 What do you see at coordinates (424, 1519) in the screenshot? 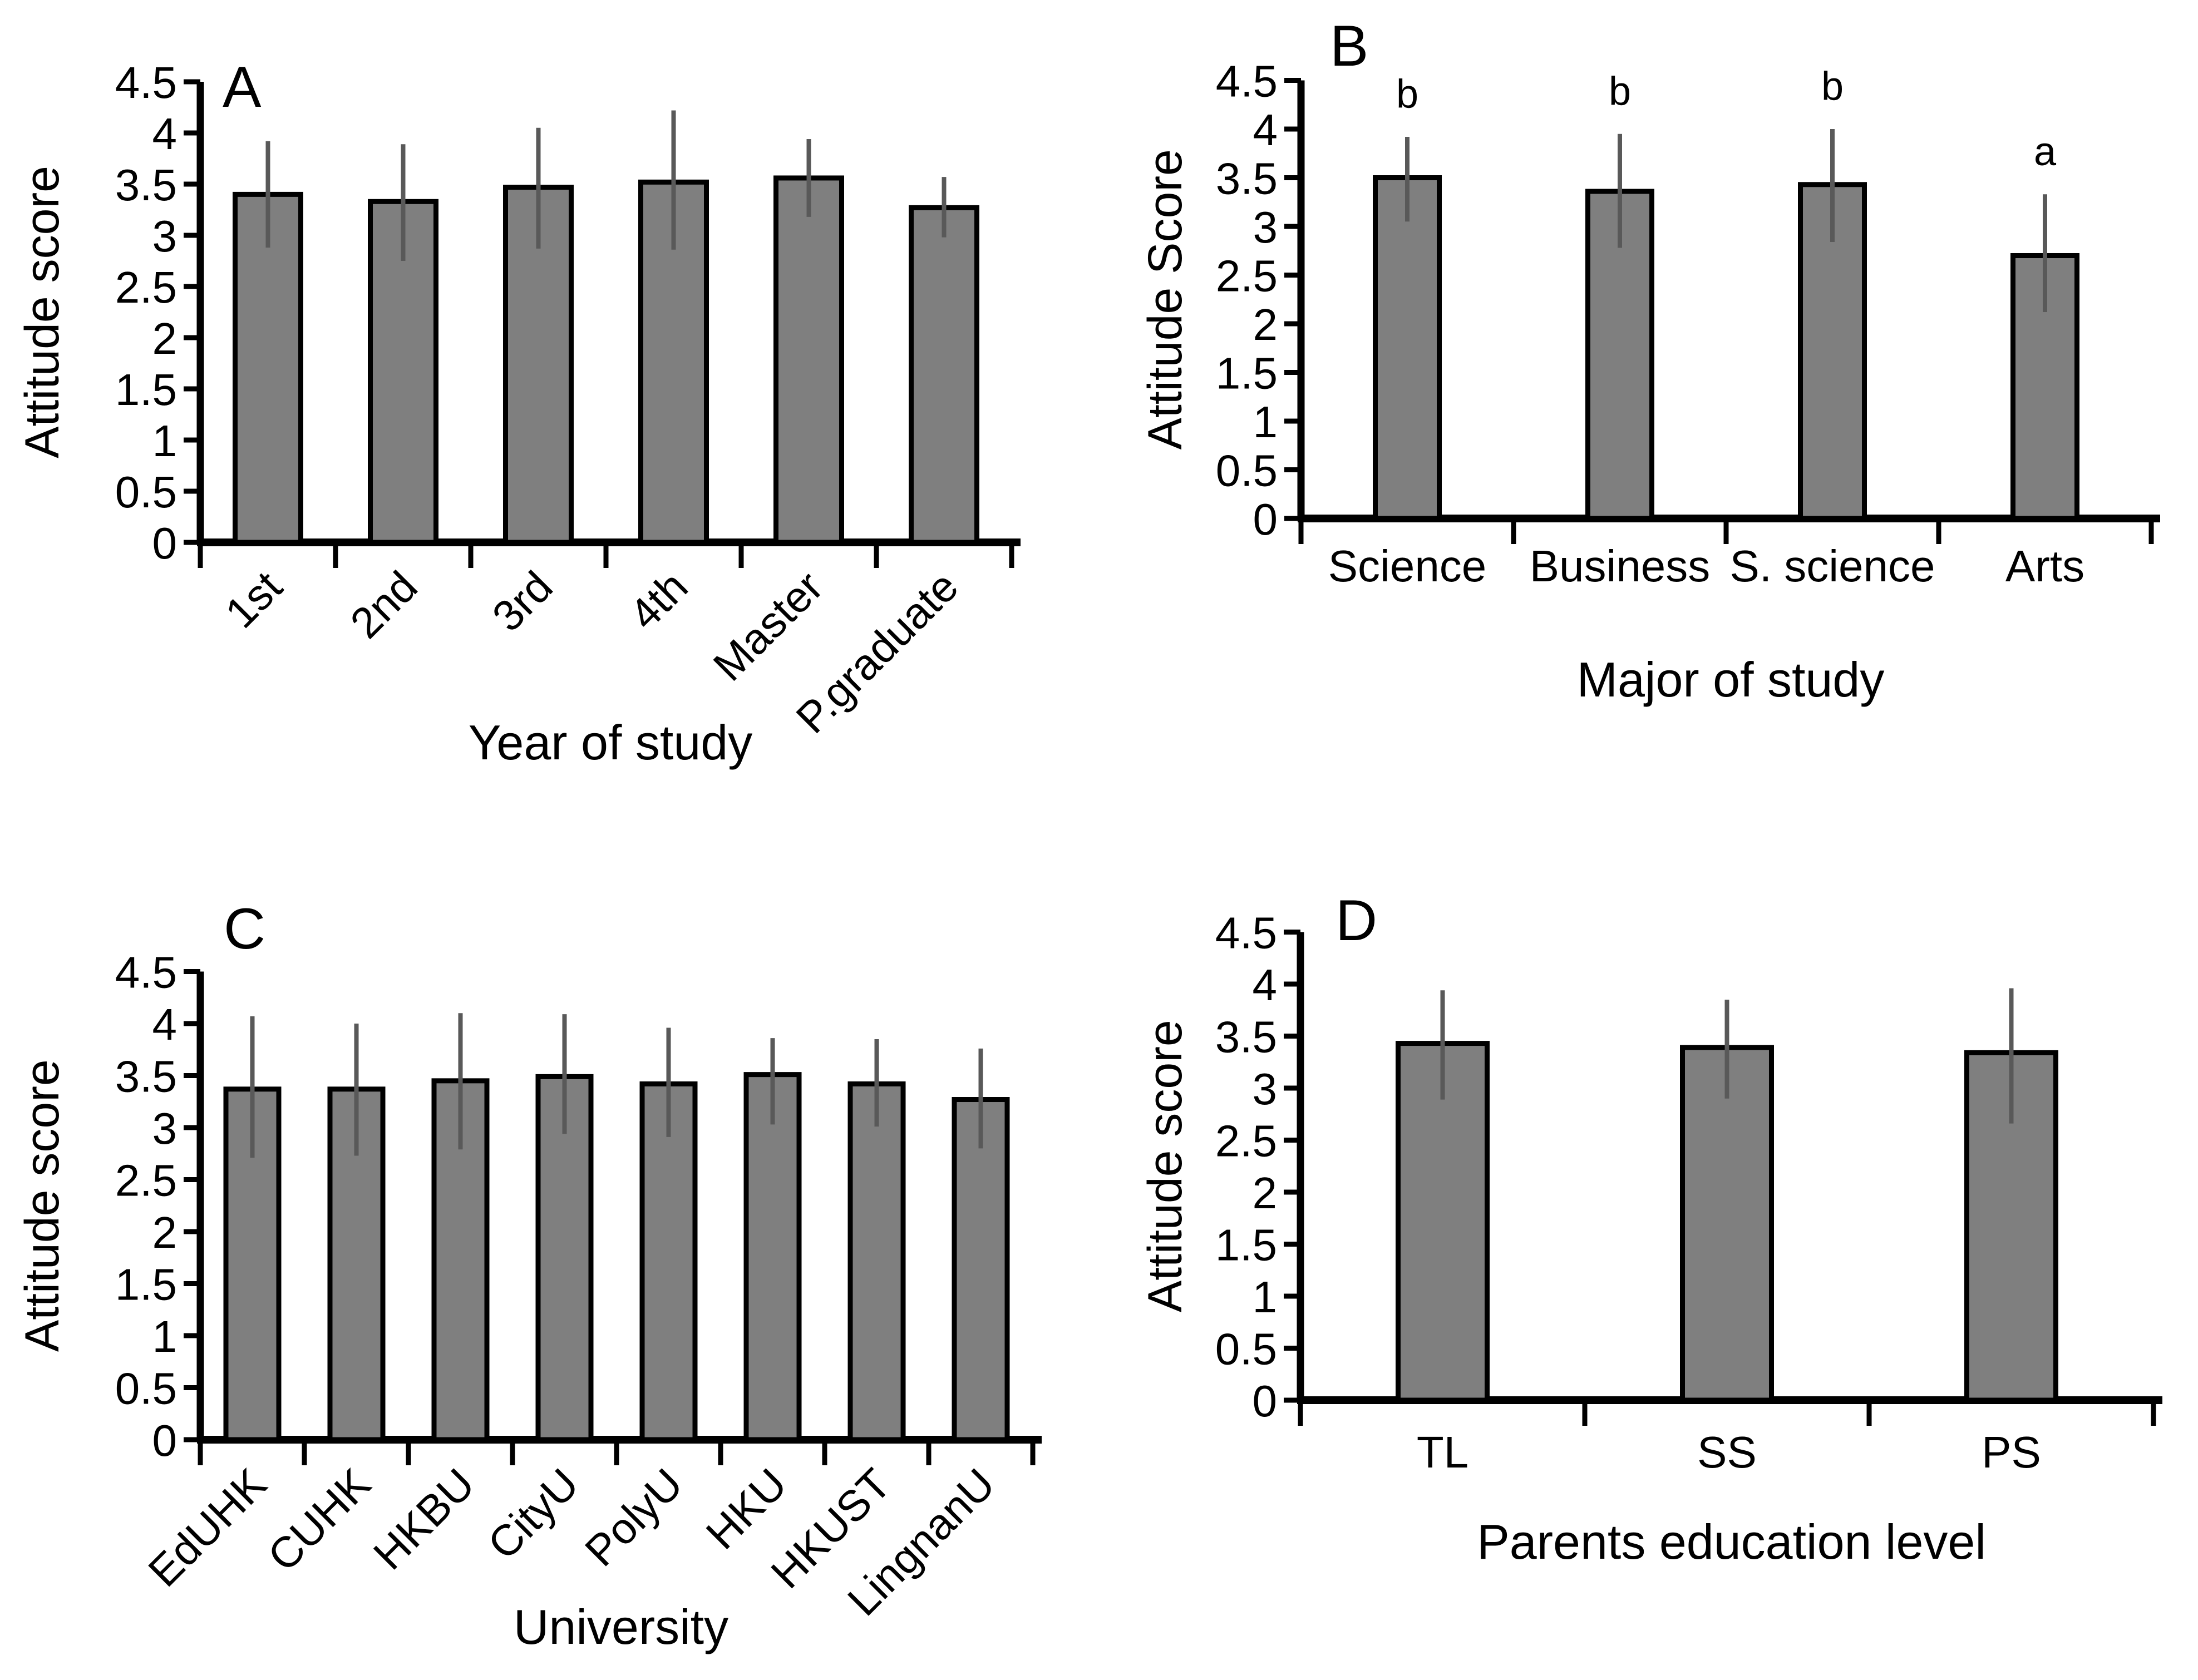
I see `category-label: HKBU` at bounding box center [424, 1519].